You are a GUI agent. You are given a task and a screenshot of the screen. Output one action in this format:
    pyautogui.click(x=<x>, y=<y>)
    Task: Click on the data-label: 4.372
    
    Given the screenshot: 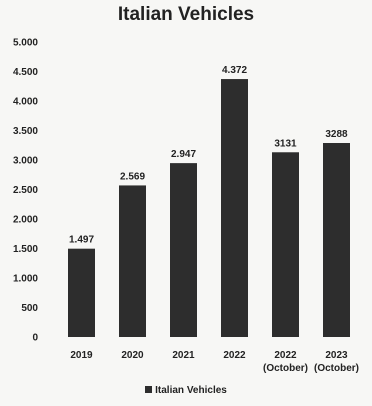 What is the action you would take?
    pyautogui.click(x=234, y=70)
    